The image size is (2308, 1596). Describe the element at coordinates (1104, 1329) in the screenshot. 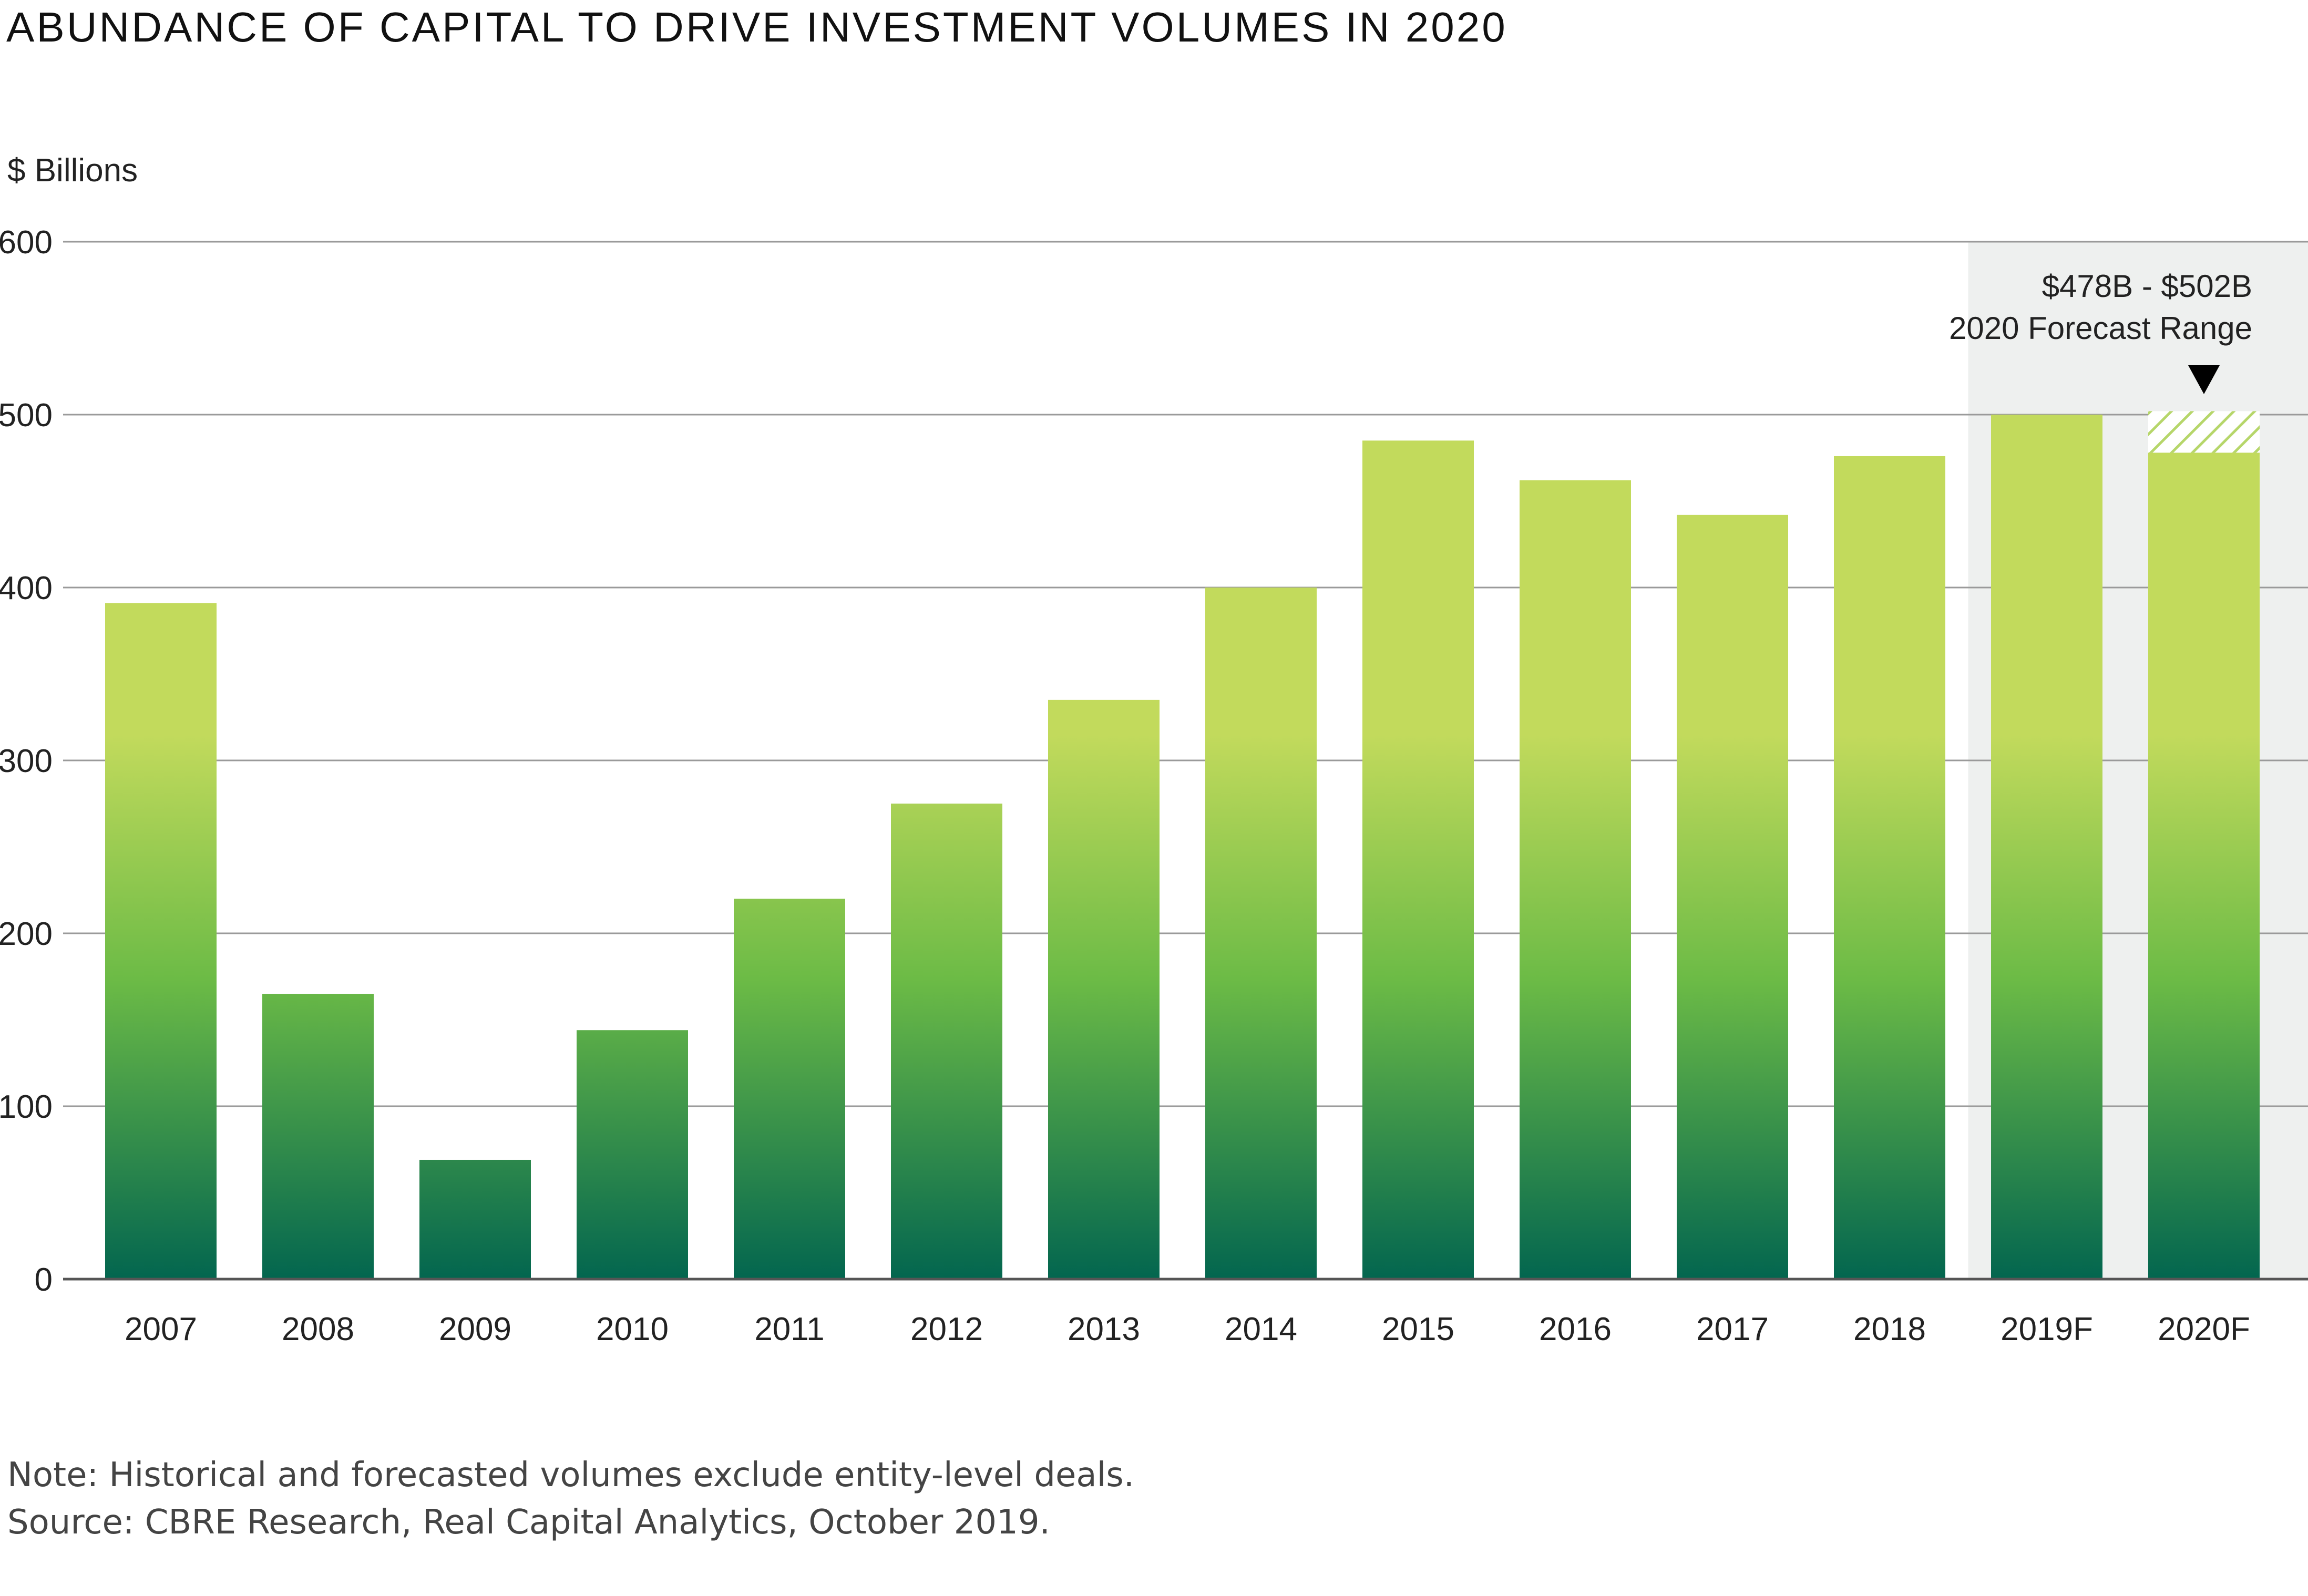

I see `x-tick-label: 2013` at that location.